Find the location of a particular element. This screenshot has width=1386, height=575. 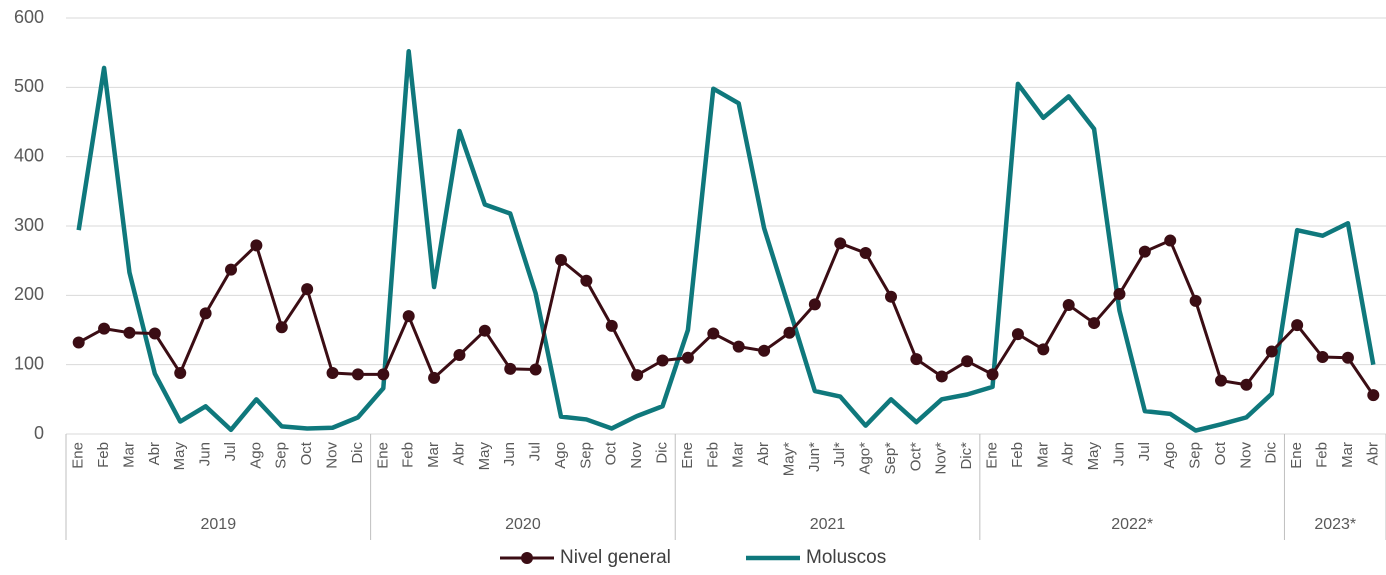

y-tick-label: 600 is located at coordinates (29, 17).